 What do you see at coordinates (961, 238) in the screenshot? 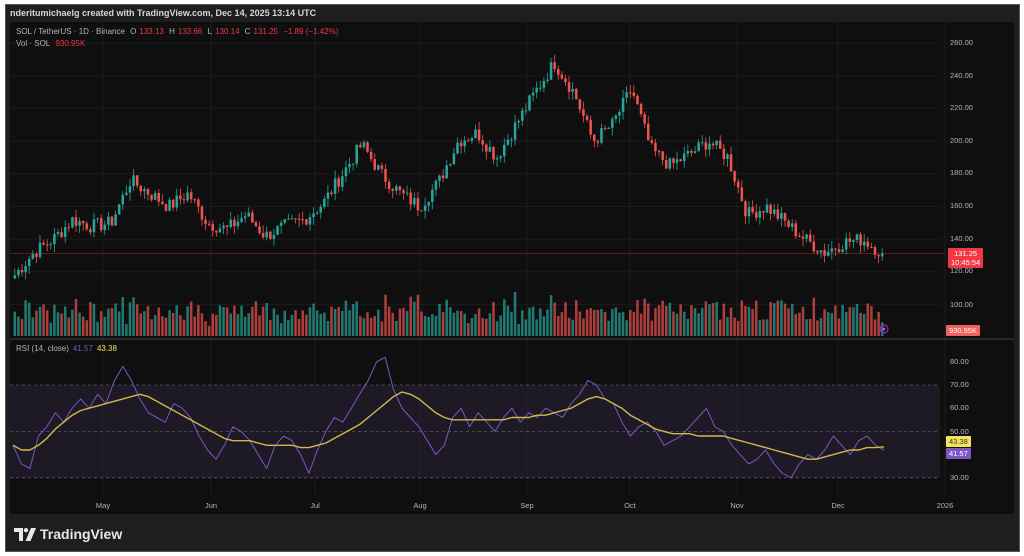
I see `price-tick: 140.00` at bounding box center [961, 238].